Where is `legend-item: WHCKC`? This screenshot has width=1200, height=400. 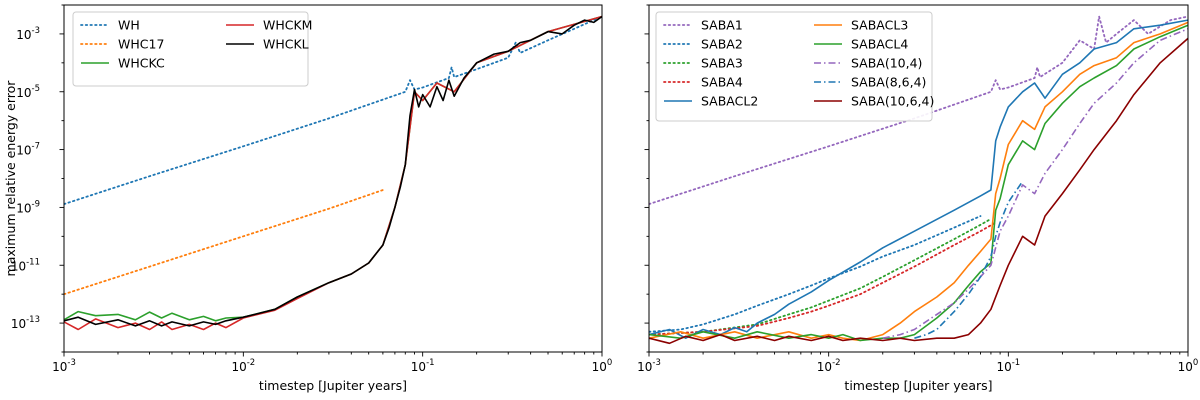
legend-item: WHCKC is located at coordinates (123, 63).